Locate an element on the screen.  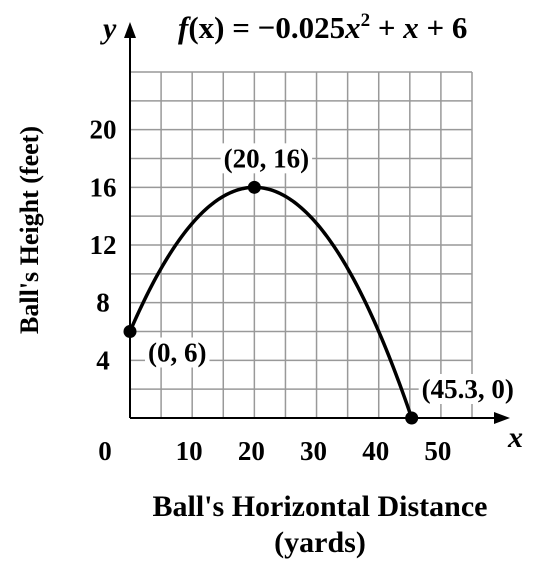
x-axis-label-line1: Ball's Horizontal Distance is located at coordinates (320, 506).